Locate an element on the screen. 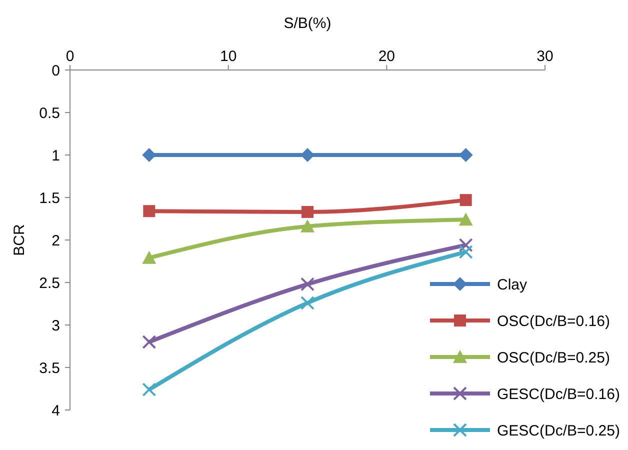 The width and height of the screenshot is (628, 450). x-tick-label: 30 is located at coordinates (545, 56).